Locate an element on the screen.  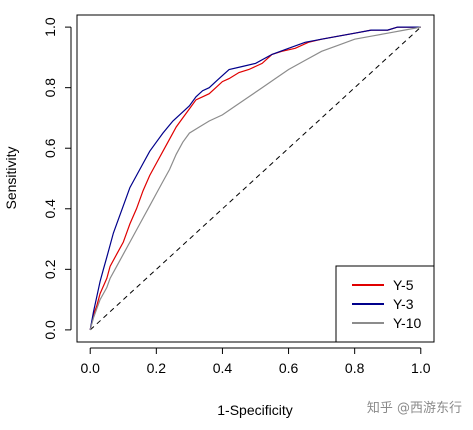
y-axis-label: Sensitivity is located at coordinates (11, 177).